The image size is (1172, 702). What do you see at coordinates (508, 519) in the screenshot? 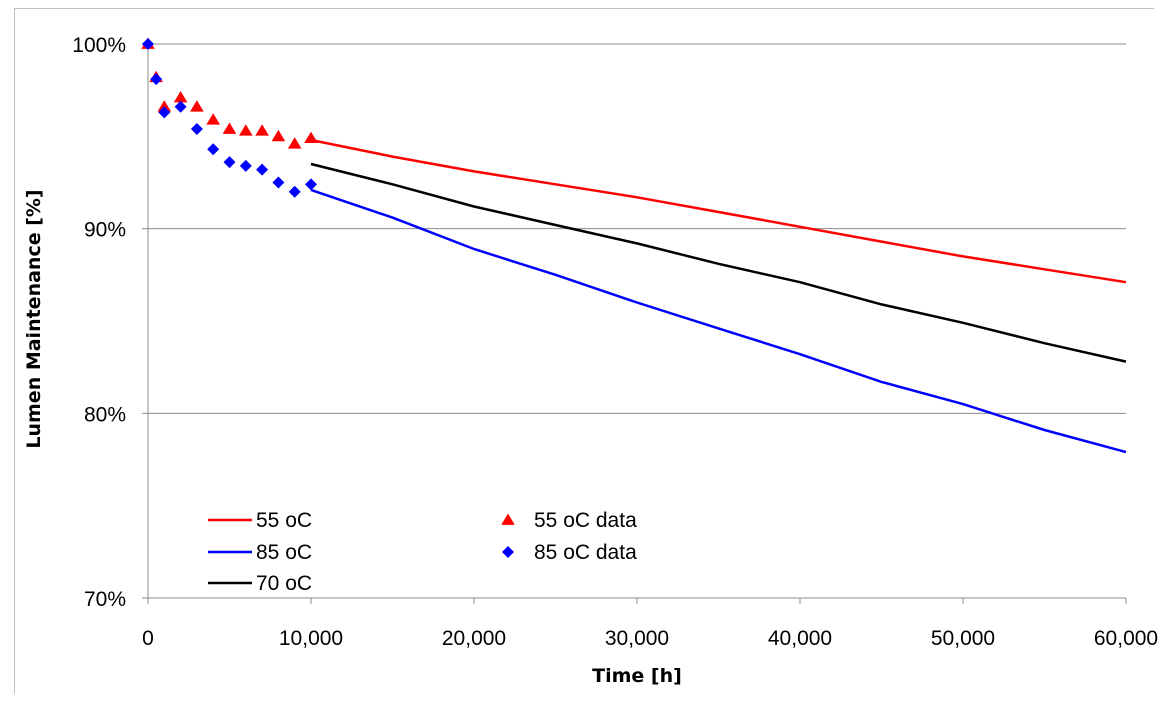
I see `legend-swatch-triangle` at bounding box center [508, 519].